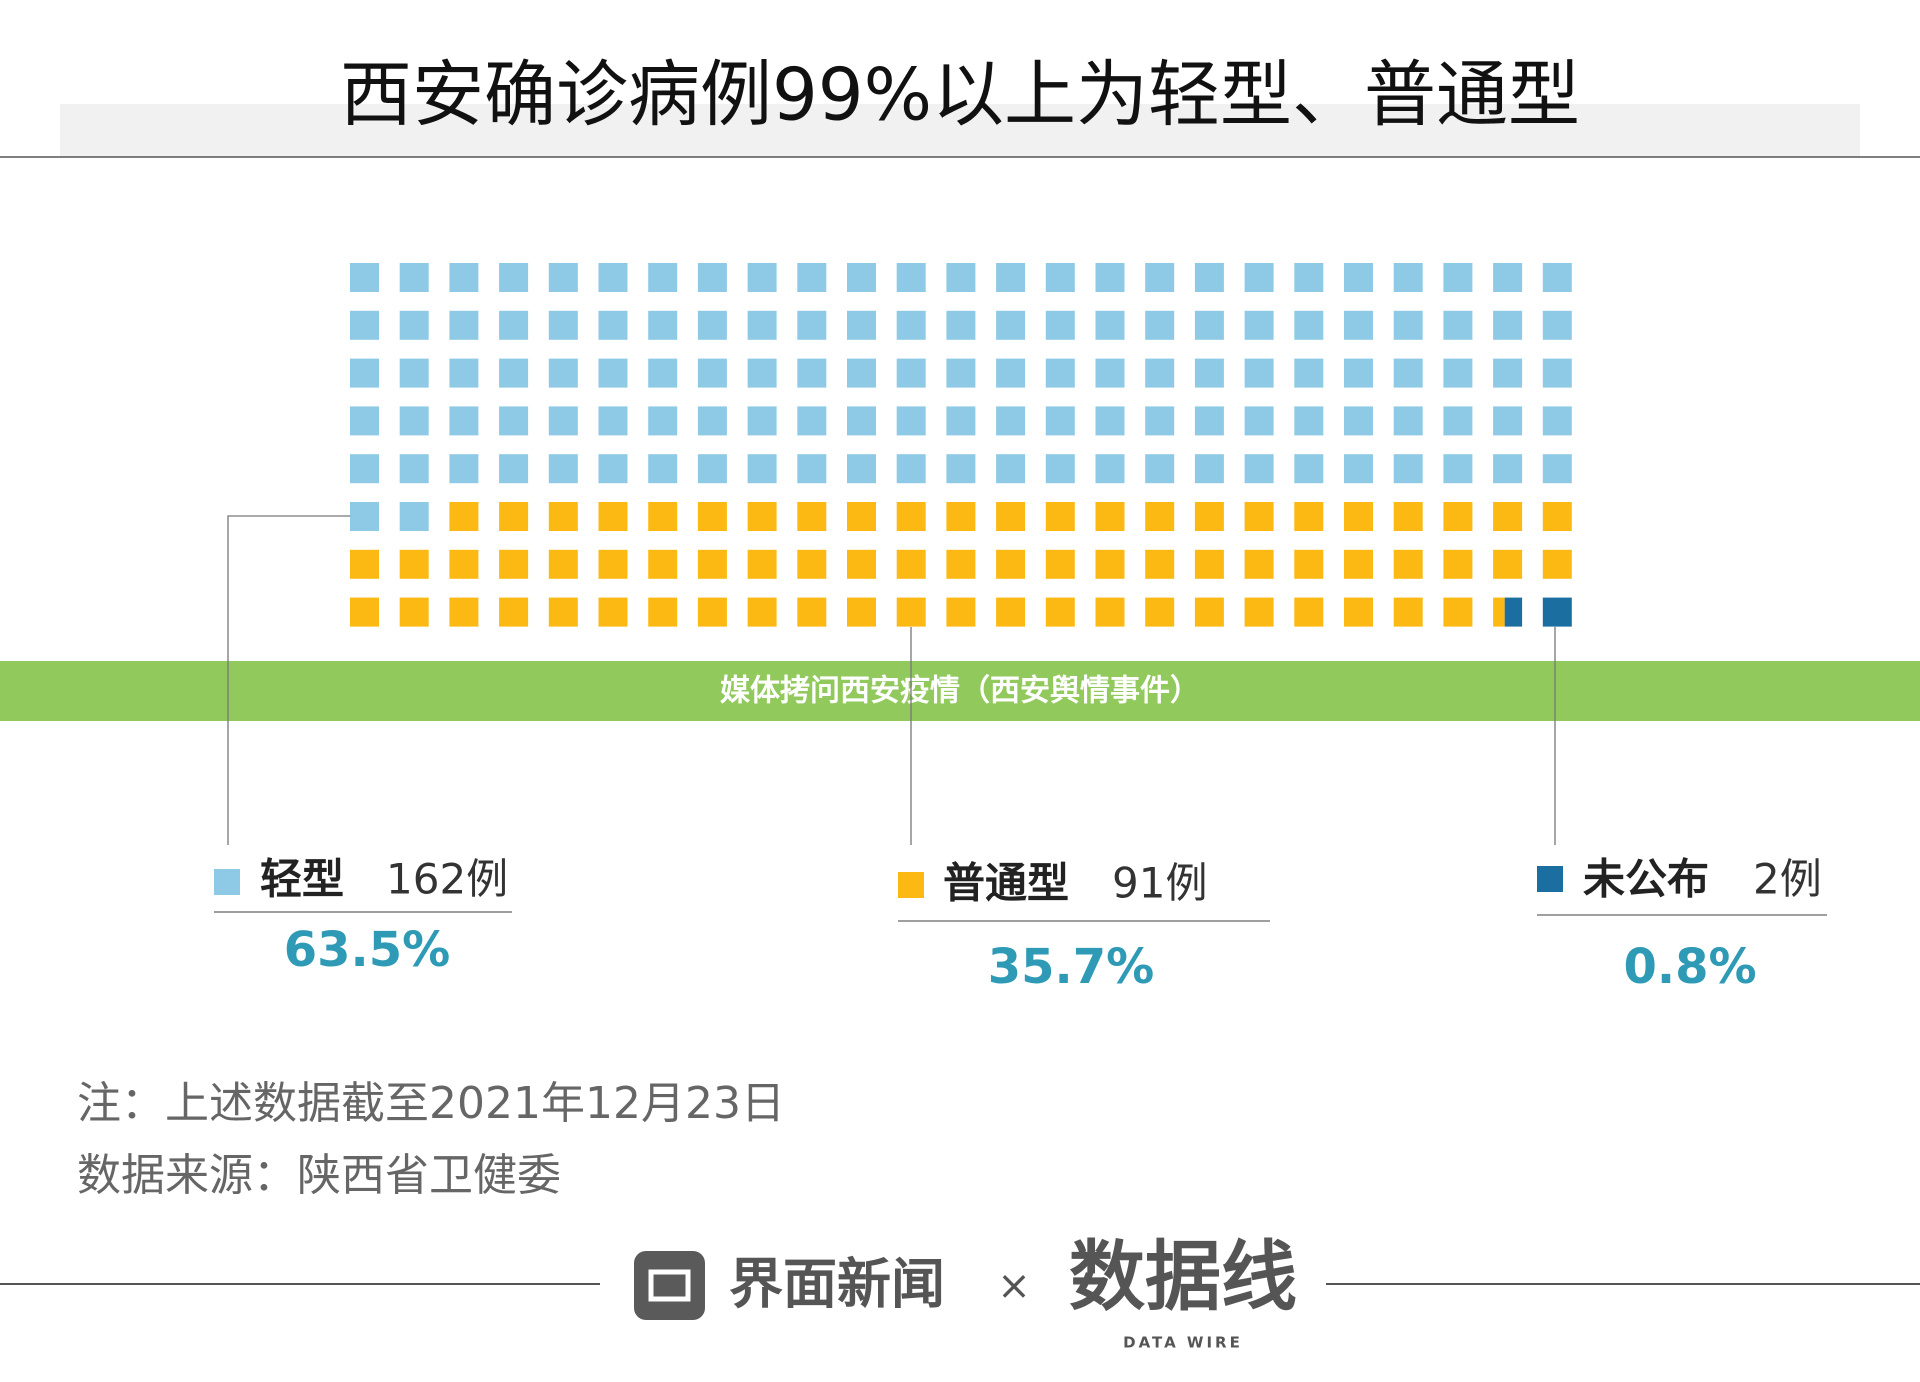  What do you see at coordinates (837, 1284) in the screenshot?
I see `brand-name: 界面新闻` at bounding box center [837, 1284].